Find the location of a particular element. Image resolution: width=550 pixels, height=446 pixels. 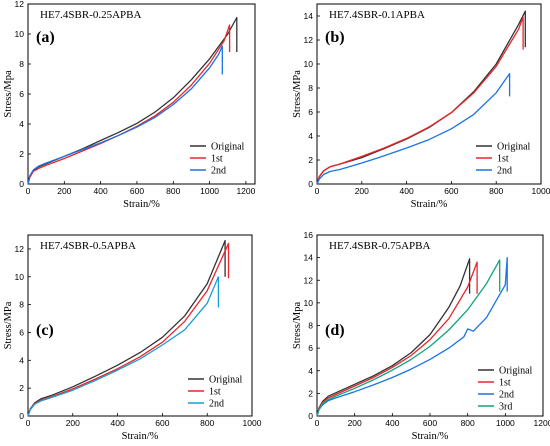

chart-title: HE7.4SBR-0.25APBA is located at coordinates (91, 15).